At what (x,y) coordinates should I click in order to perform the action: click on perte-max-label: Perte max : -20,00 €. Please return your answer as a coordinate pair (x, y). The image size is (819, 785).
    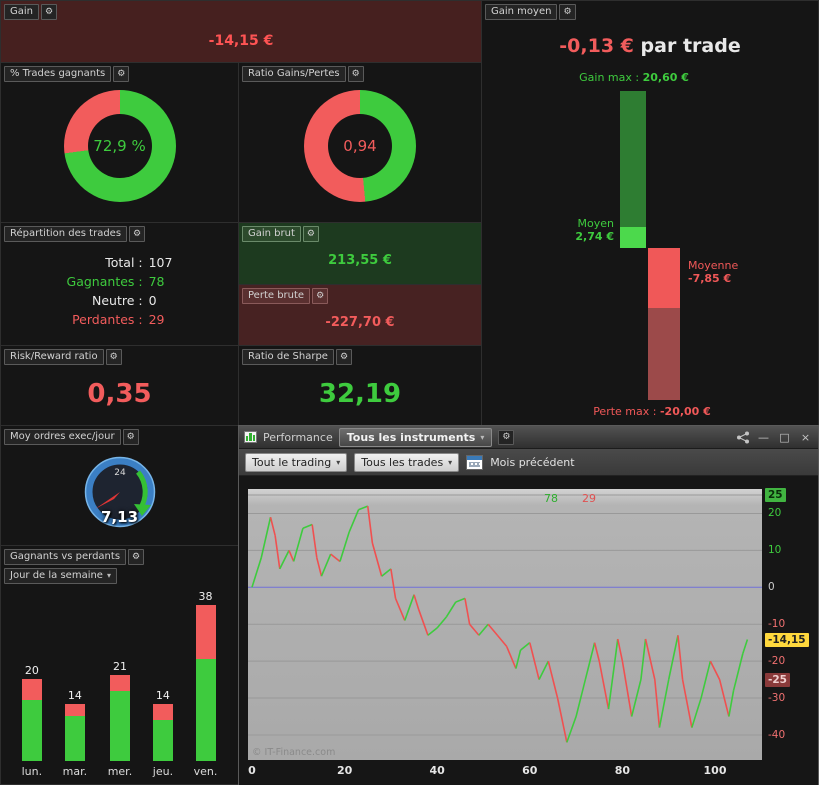
    Looking at the image, I should click on (652, 411).